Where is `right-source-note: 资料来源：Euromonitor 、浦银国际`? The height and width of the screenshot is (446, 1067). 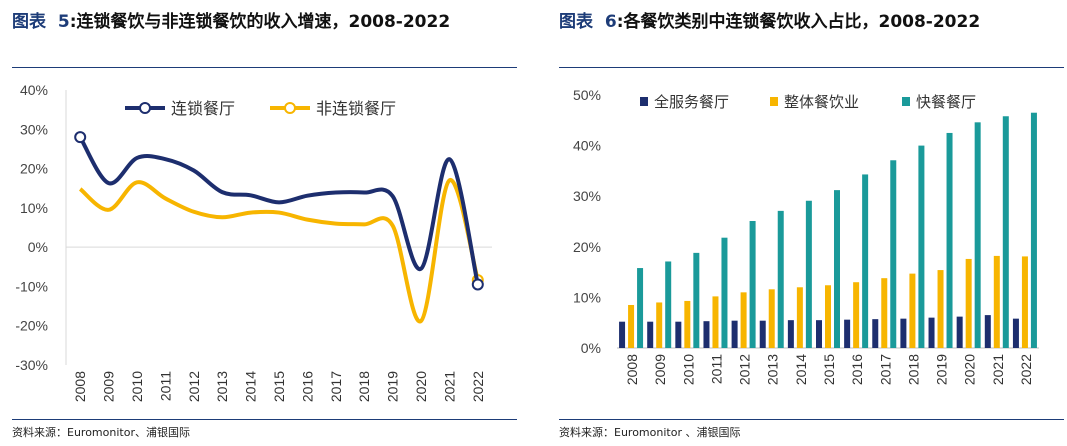
right-source-note: 资料来源：Euromonitor 、浦银国际 is located at coordinates (650, 432).